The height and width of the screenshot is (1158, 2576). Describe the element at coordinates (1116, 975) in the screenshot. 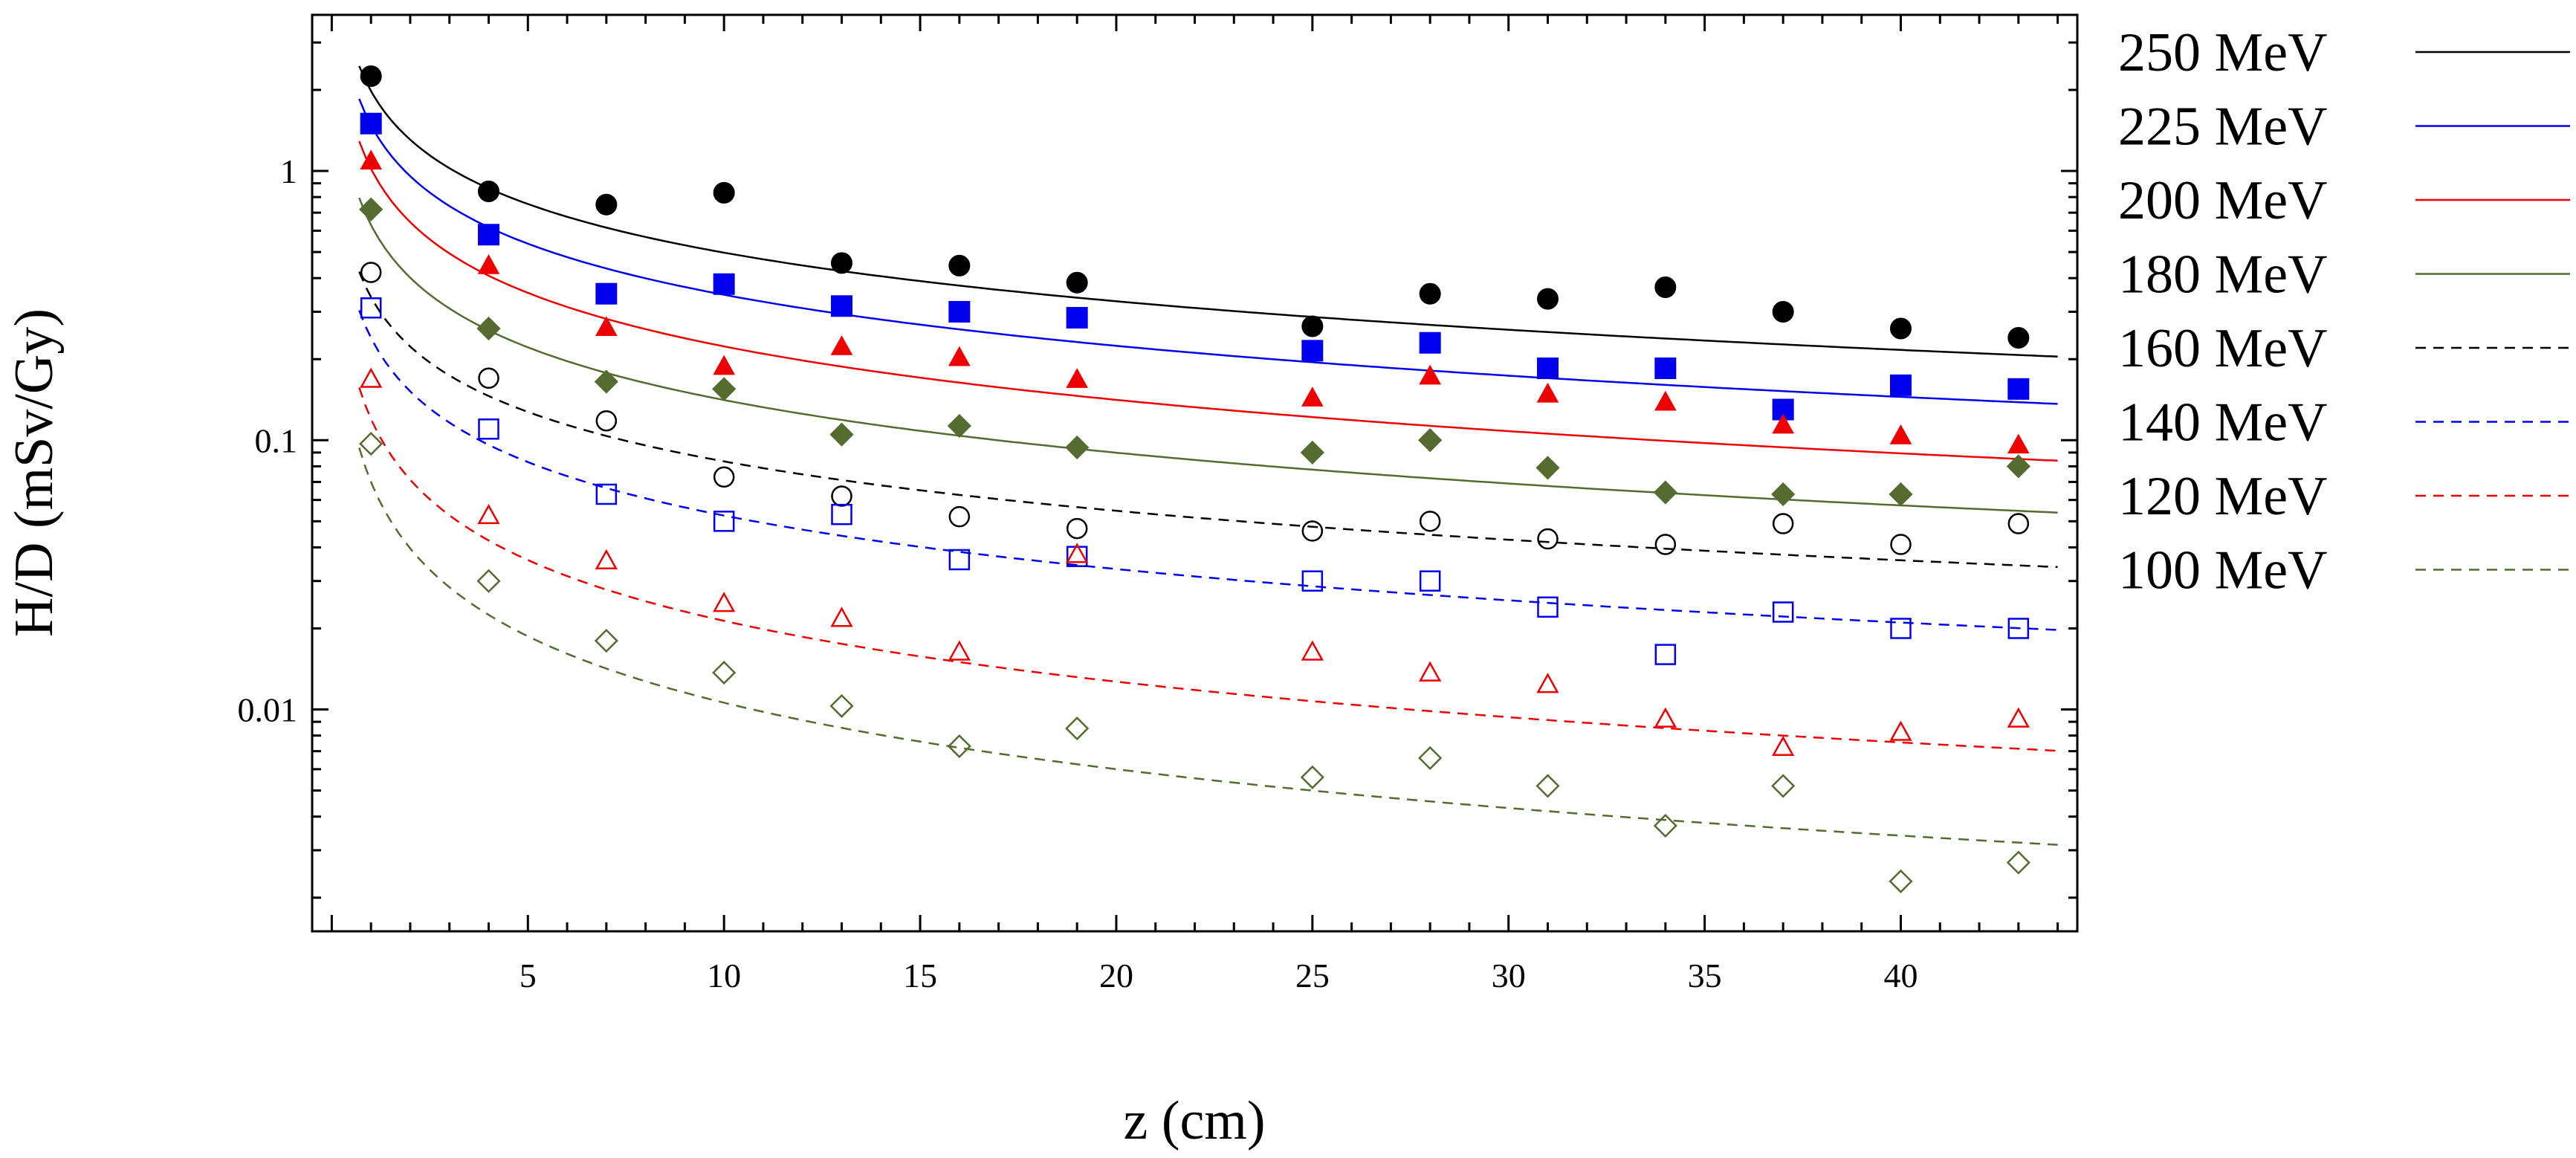

I see `x-tick-label: 20` at that location.